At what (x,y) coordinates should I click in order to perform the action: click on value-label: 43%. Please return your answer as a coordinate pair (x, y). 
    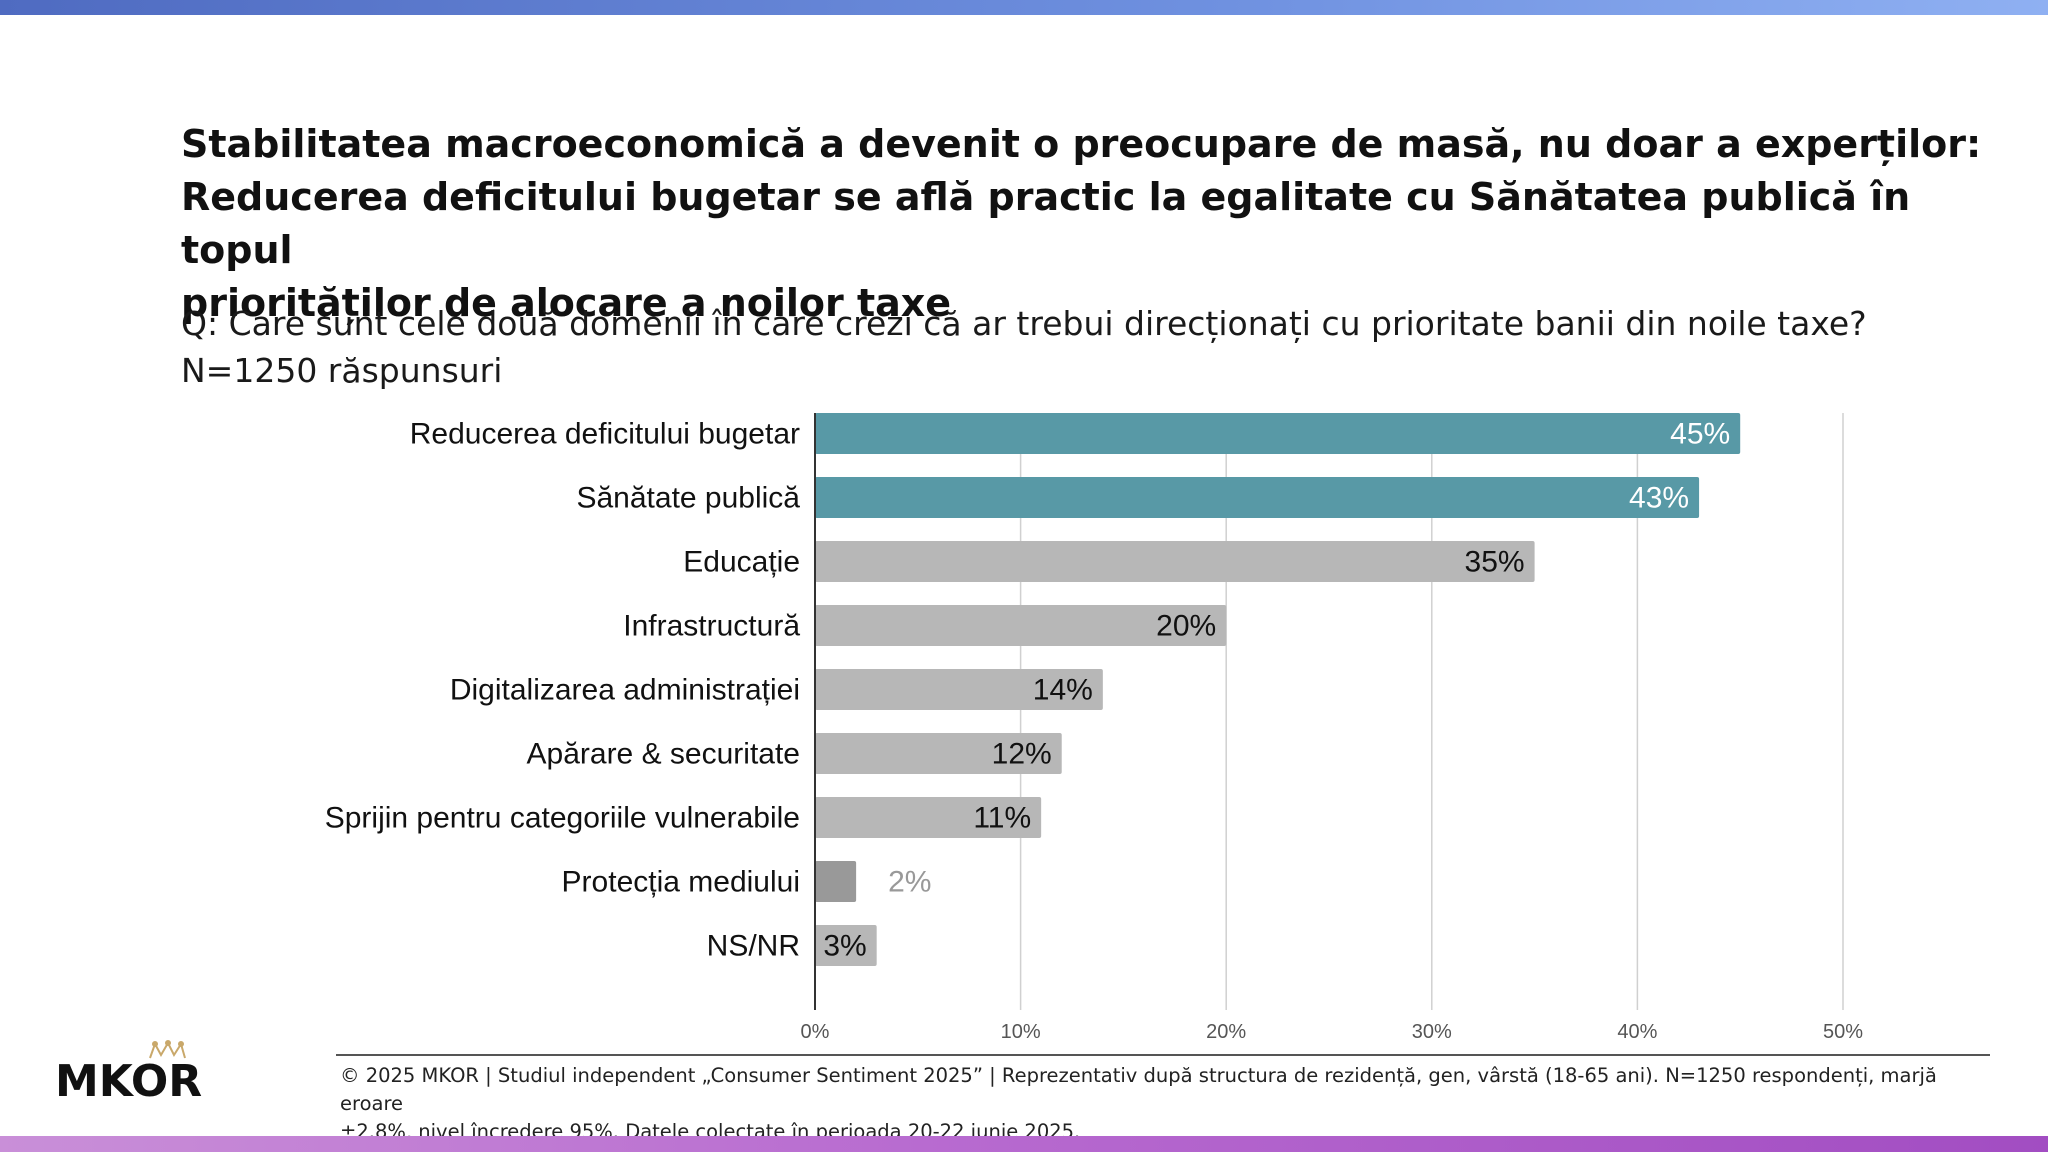
    Looking at the image, I should click on (1659, 498).